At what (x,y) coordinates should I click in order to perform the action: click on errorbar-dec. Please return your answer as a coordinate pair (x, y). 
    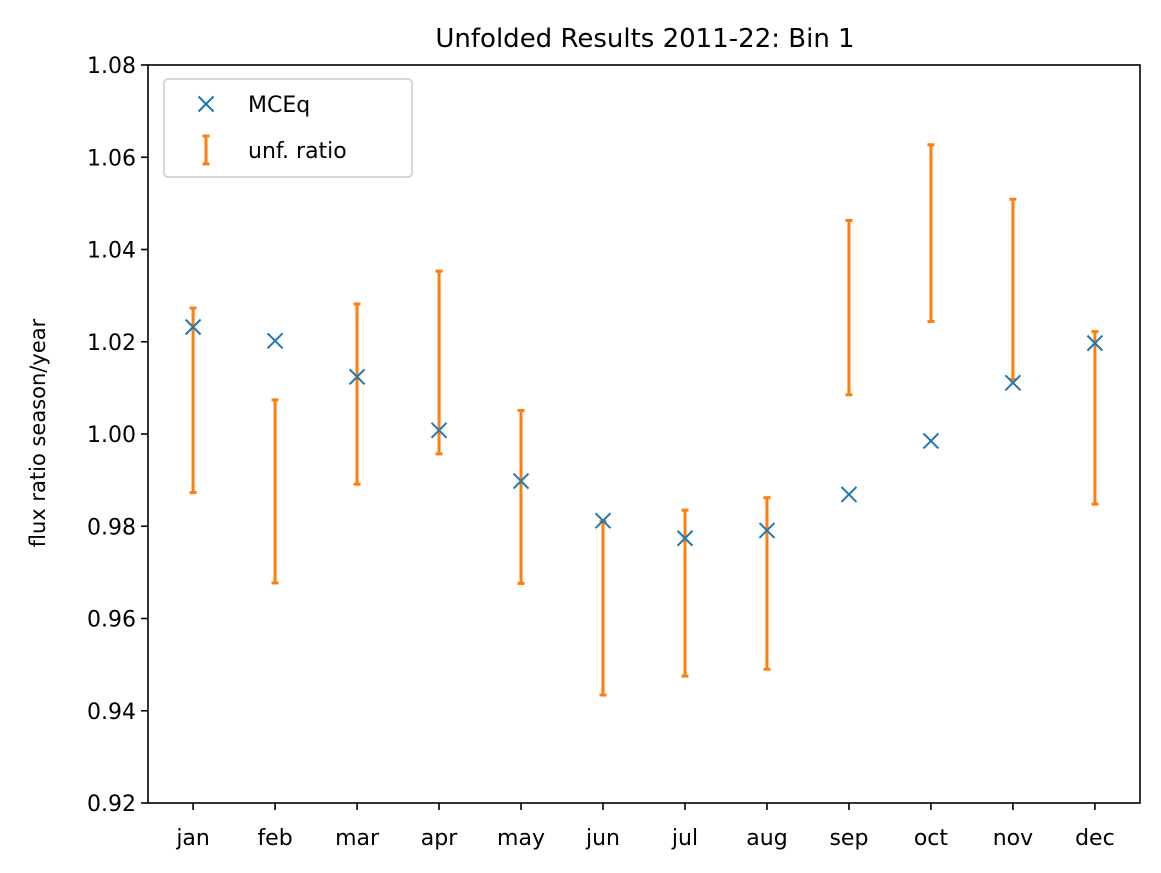
    Looking at the image, I should click on (1095, 418).